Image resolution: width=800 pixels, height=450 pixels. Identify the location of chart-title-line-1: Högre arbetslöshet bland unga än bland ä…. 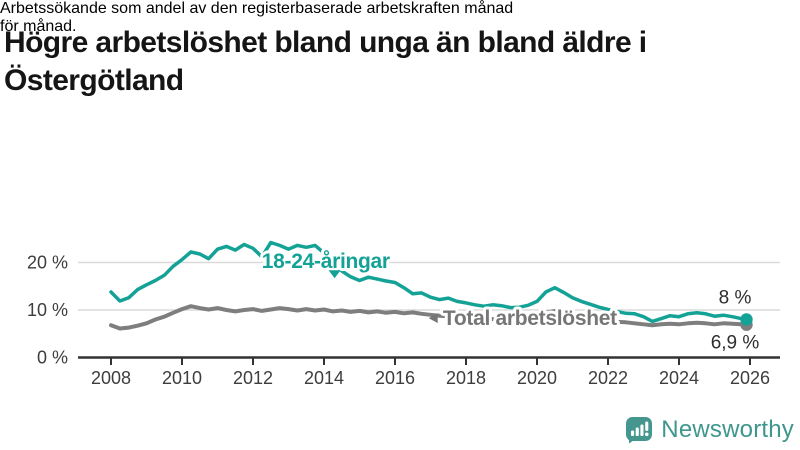
(325, 43).